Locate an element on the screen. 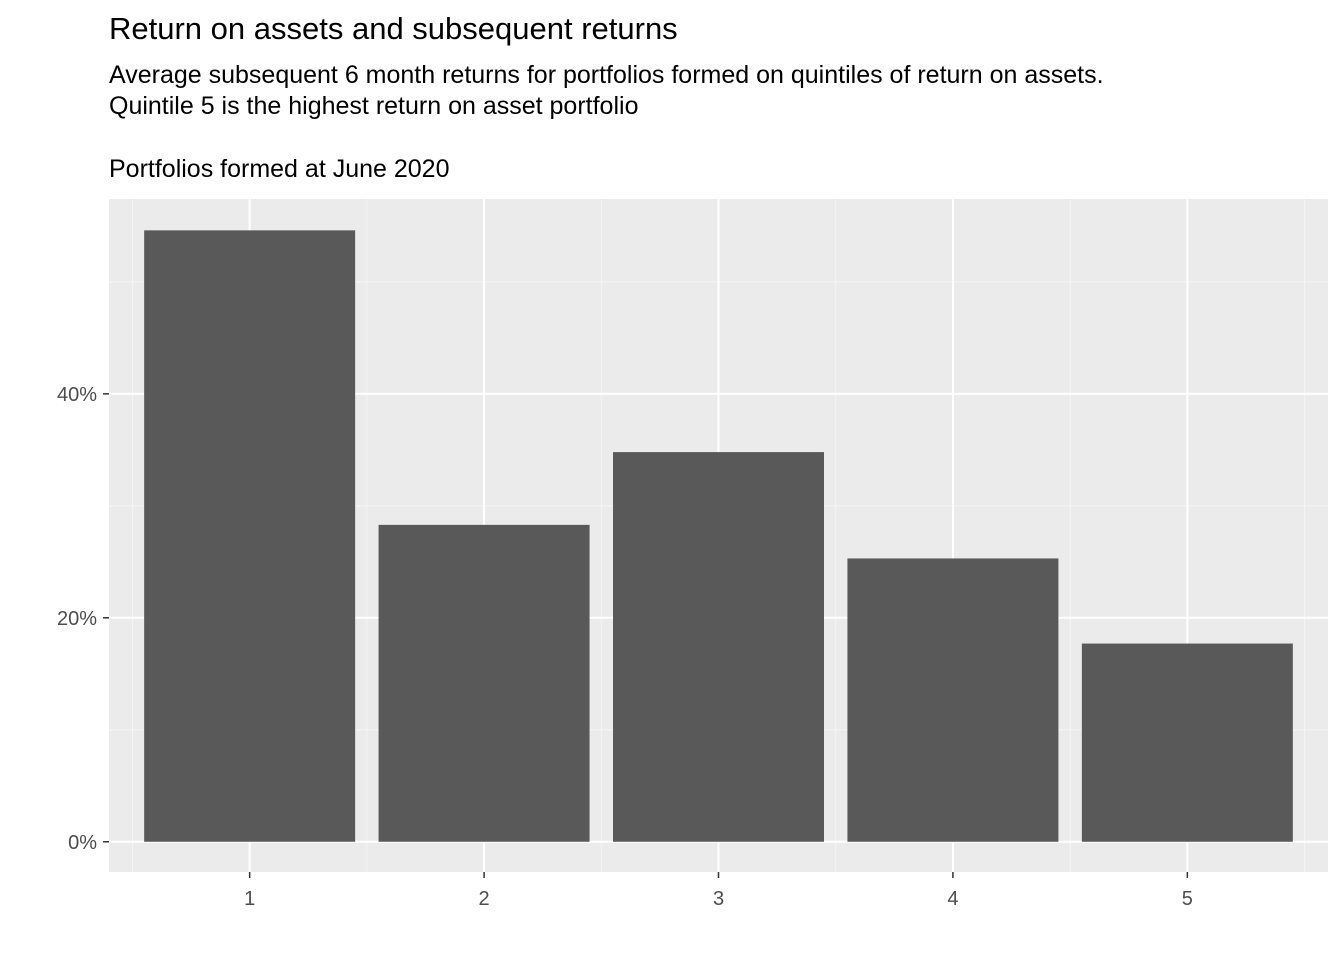  x-axis: 1 2 3 4 5 is located at coordinates (718, 891).